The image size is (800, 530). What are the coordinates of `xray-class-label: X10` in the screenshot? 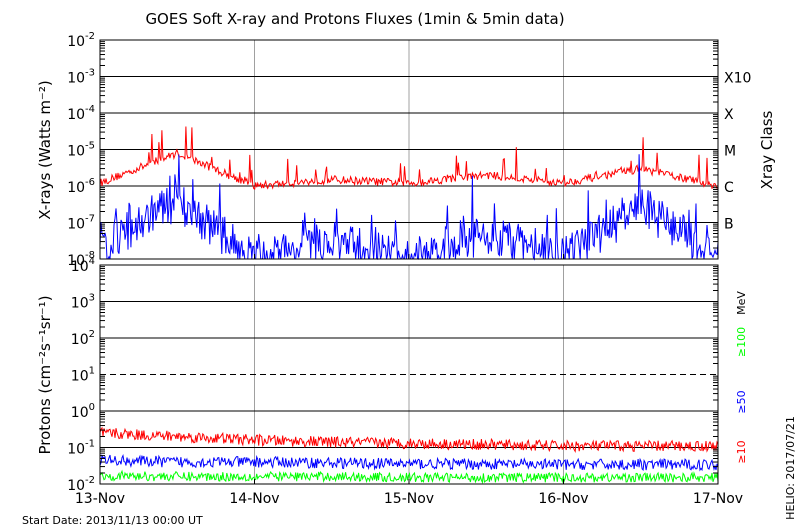 It's located at (737, 79).